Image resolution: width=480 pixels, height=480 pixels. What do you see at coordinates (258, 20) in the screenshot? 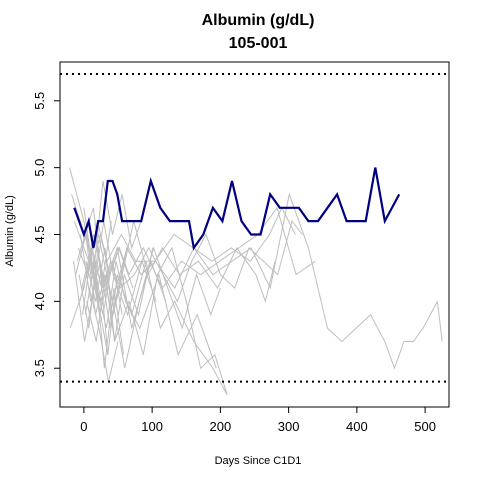
I see `chart-title: Albumin (g/dL)` at bounding box center [258, 20].